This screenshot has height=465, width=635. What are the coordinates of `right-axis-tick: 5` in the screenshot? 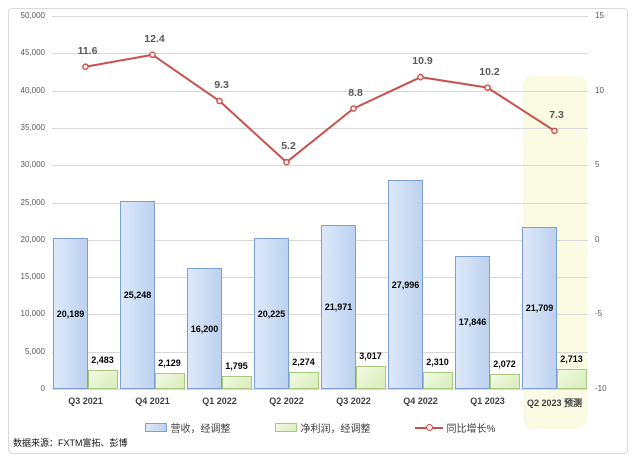 It's located at (597, 165).